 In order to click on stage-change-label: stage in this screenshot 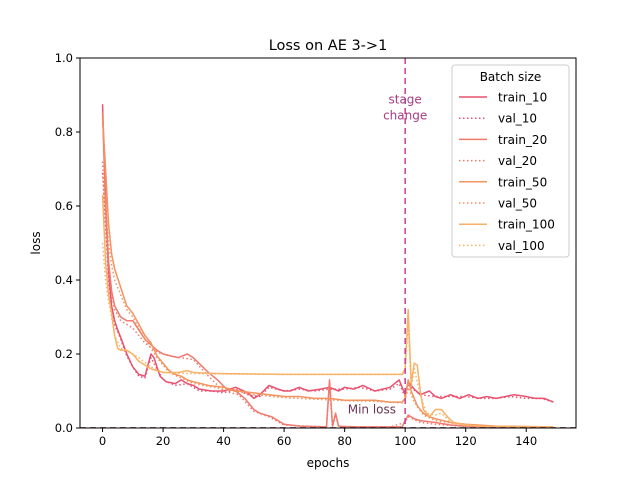, I will do `click(405, 100)`.